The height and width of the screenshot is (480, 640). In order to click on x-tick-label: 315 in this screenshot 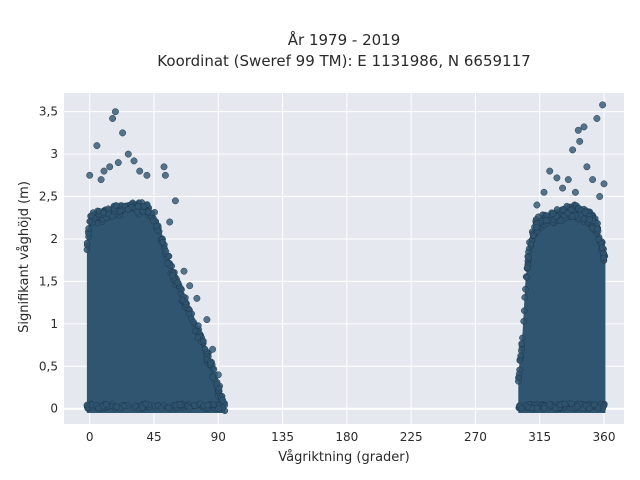, I will do `click(539, 437)`.